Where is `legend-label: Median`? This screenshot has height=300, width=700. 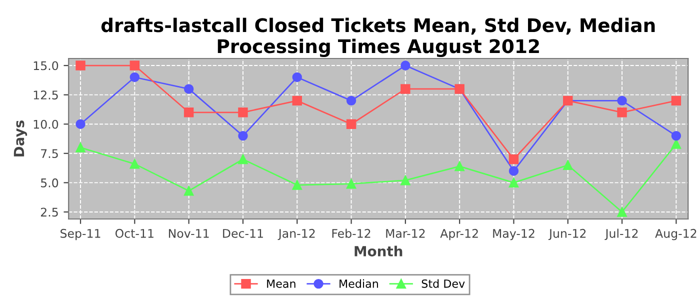 legend-label: Median is located at coordinates (359, 283).